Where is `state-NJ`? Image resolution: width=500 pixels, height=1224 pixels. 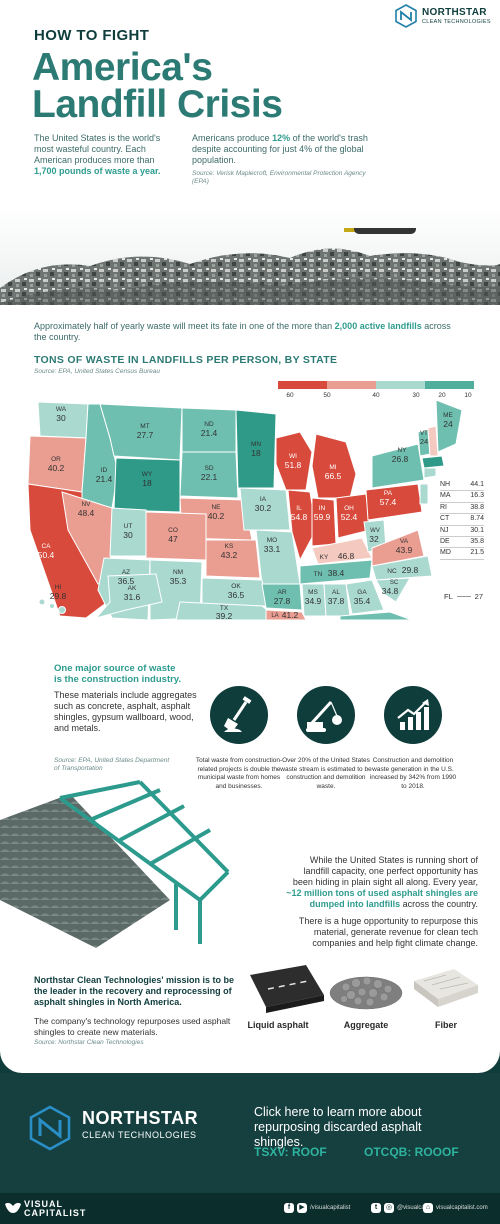
state-NJ is located at coordinates (424, 494).